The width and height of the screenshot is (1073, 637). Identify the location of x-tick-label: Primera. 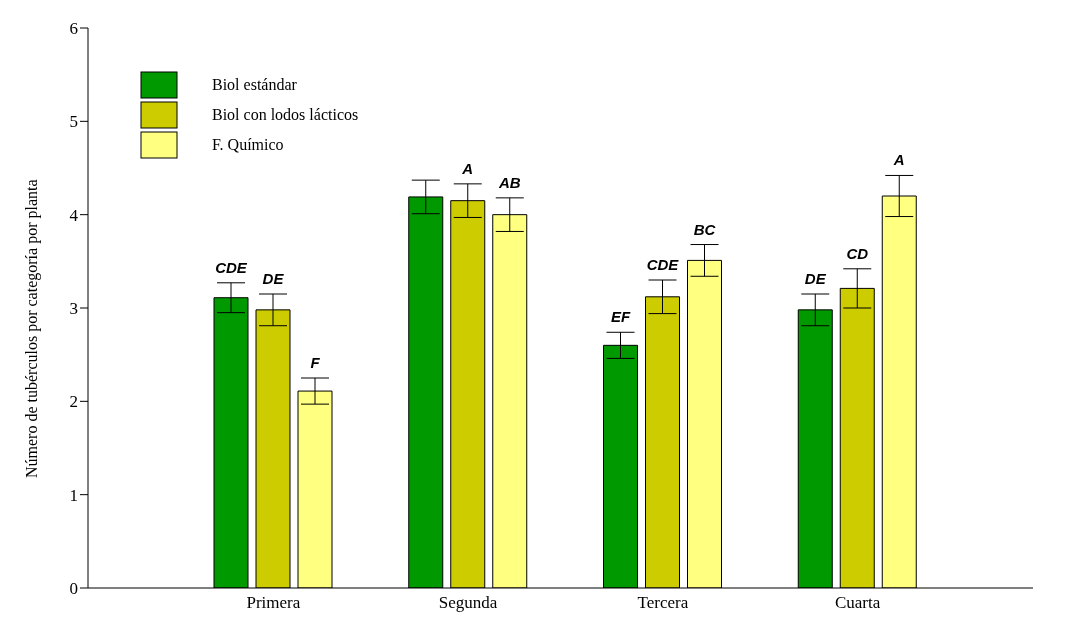
(273, 603).